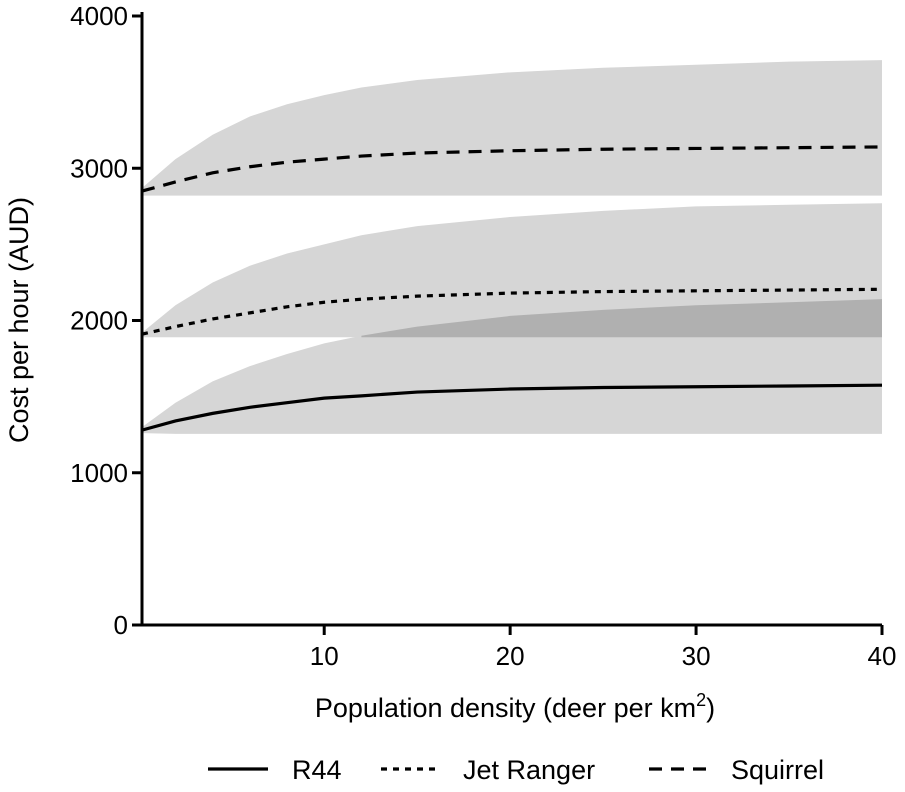  I want to click on band-overlaps, so click(621, 318).